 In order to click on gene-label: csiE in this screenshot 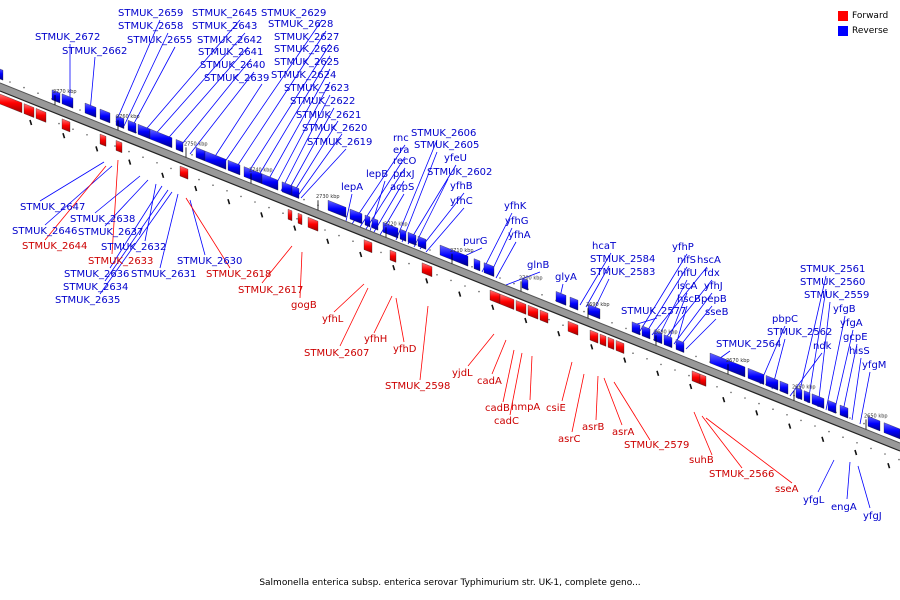, I will do `click(556, 408)`.